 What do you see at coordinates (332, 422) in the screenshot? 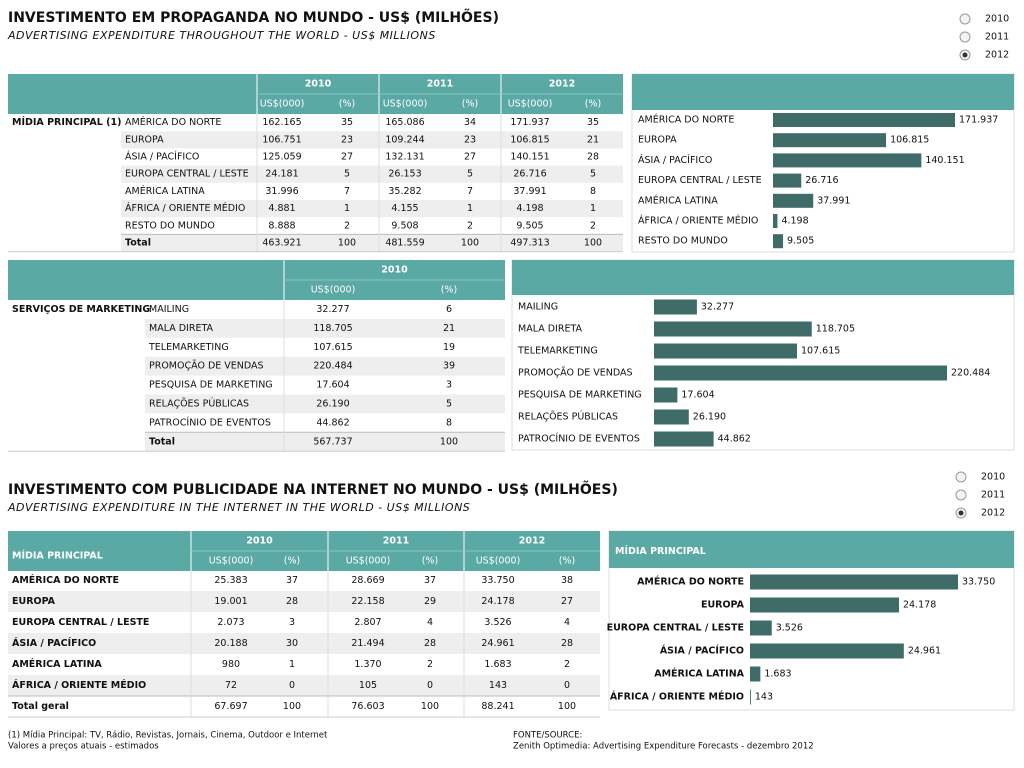
I see `cell: 44.862` at bounding box center [332, 422].